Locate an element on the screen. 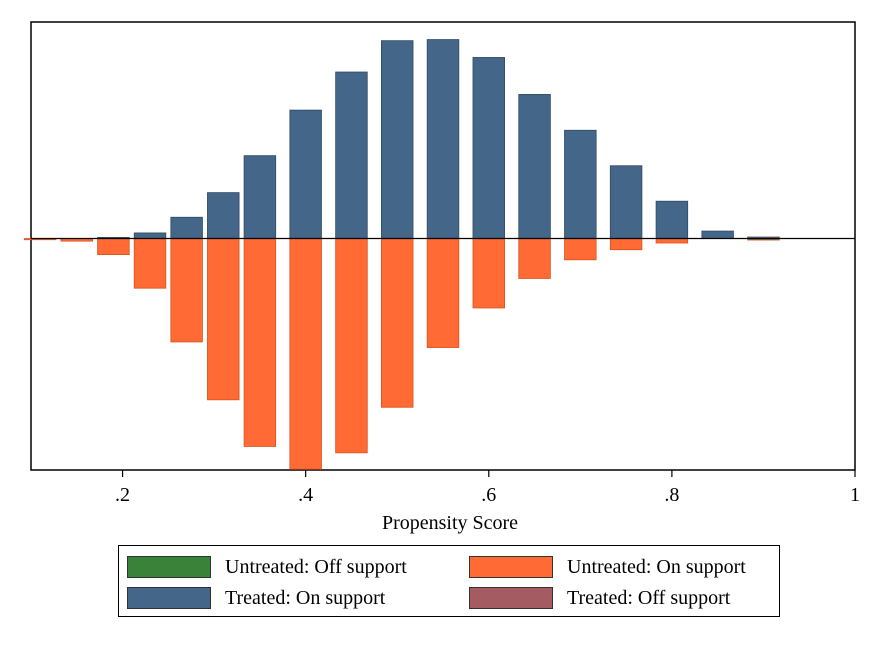  legend-item-treated-off-support: Treated: Off support is located at coordinates (599, 598).